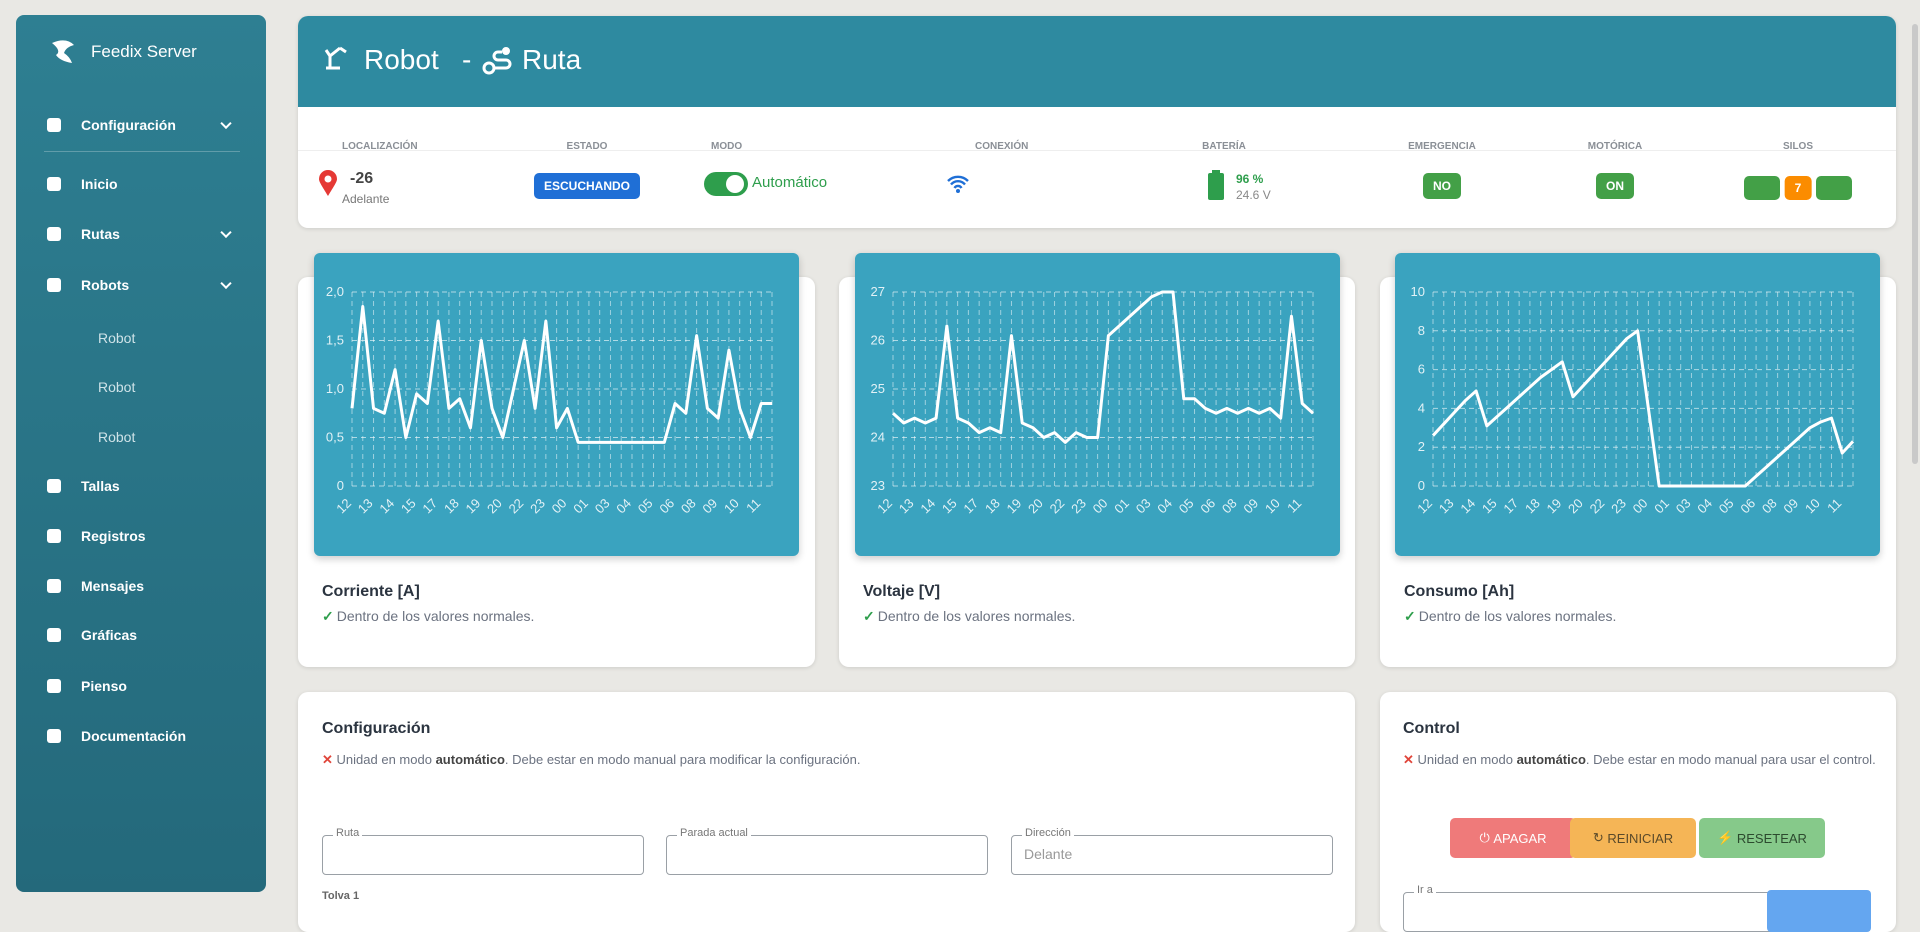 This screenshot has height=932, width=1920. Describe the element at coordinates (902, 591) in the screenshot. I see `chart-title: Voltaje [V]` at that location.